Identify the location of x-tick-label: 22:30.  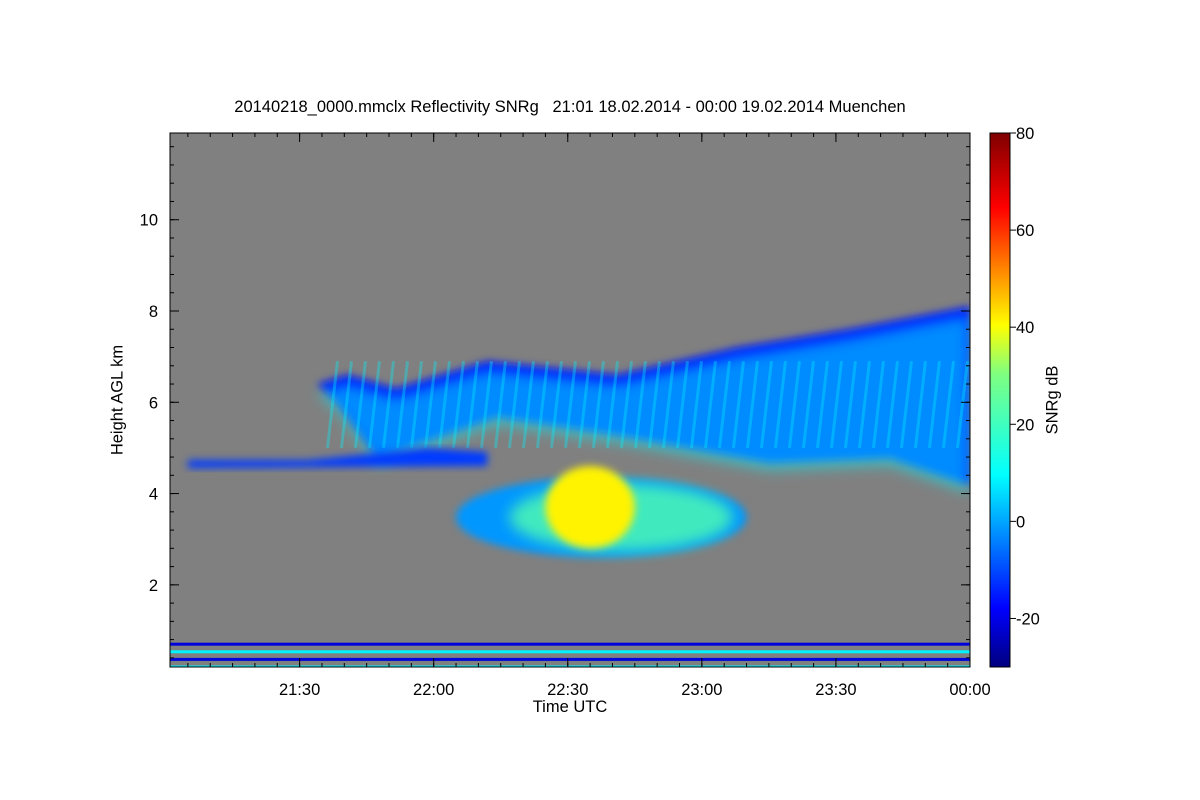
(567, 690).